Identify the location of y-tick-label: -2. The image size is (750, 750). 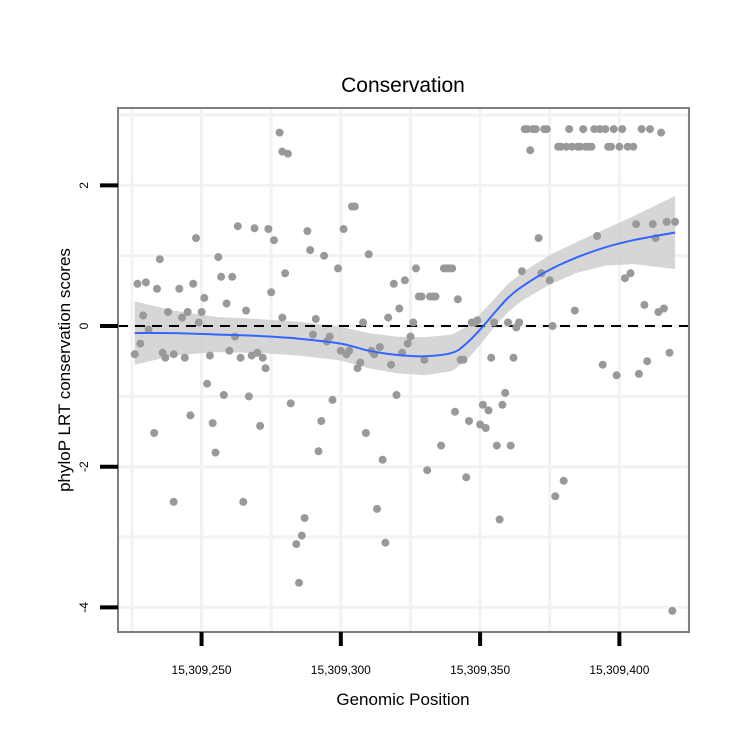
(84, 466).